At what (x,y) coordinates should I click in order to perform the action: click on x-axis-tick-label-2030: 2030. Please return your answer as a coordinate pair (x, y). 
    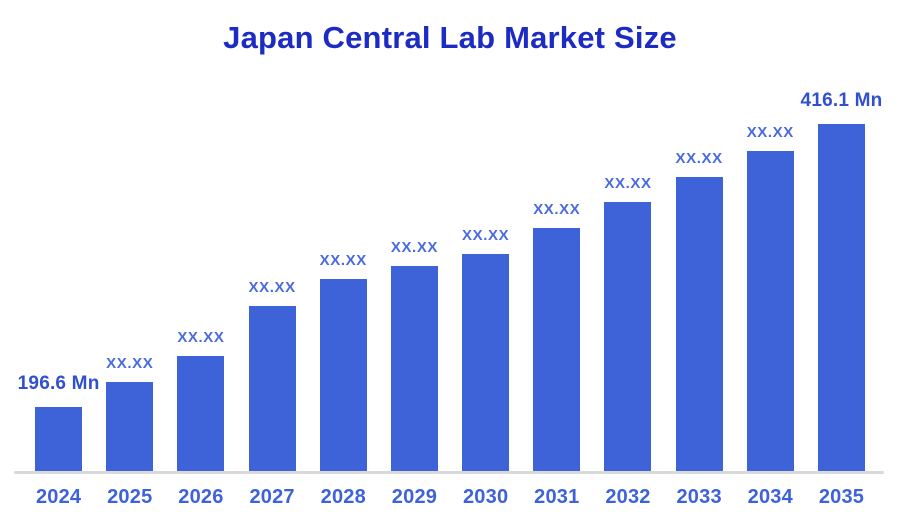
    Looking at the image, I should click on (485, 497).